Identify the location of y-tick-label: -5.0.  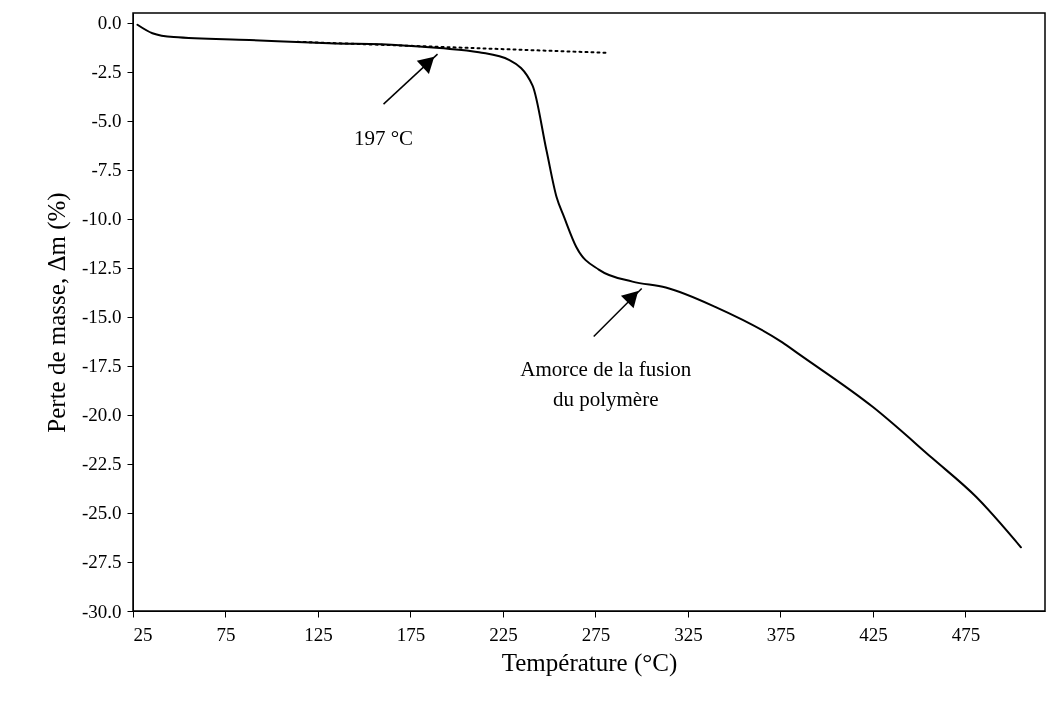
(106, 121).